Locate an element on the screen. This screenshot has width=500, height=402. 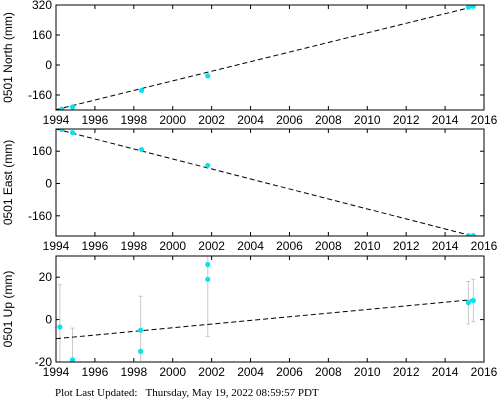
y-axis-label-north: 0501 North (mm) is located at coordinates (8, 57).